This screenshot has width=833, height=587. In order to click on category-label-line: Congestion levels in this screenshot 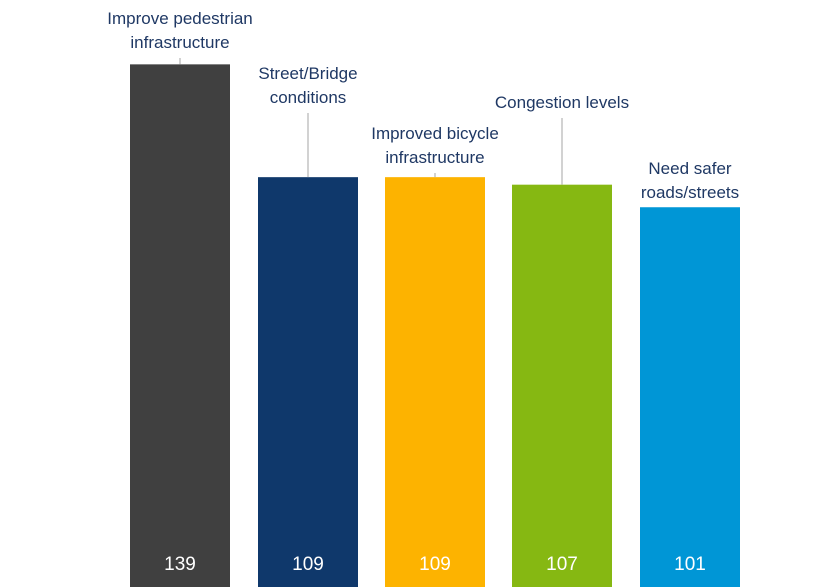, I will do `click(562, 102)`.